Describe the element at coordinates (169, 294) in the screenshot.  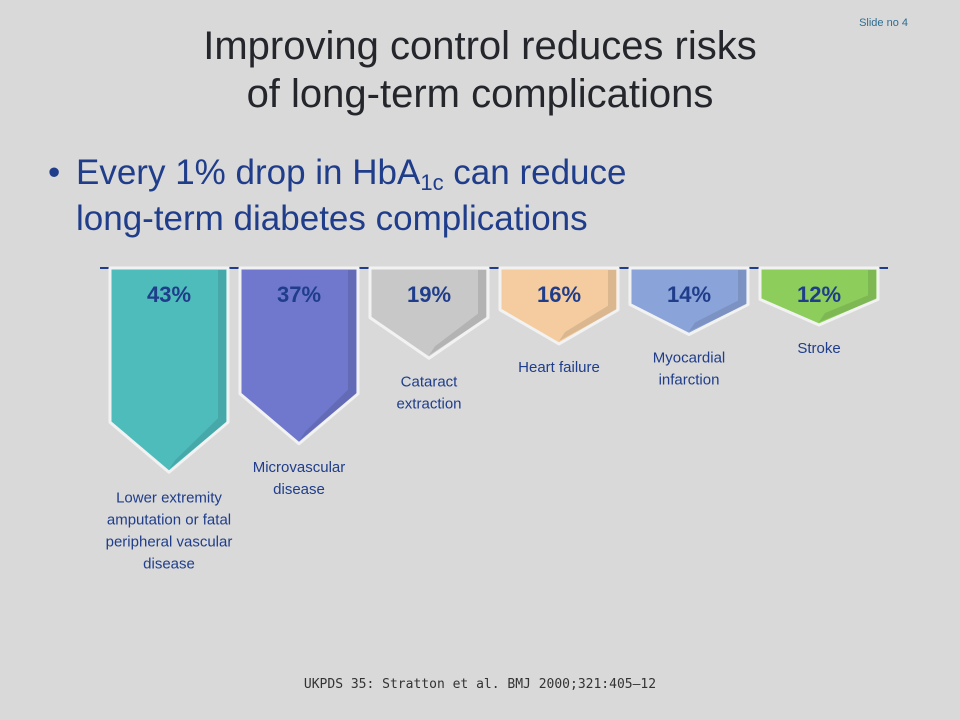
I see `chart-value-label: 43%` at that location.